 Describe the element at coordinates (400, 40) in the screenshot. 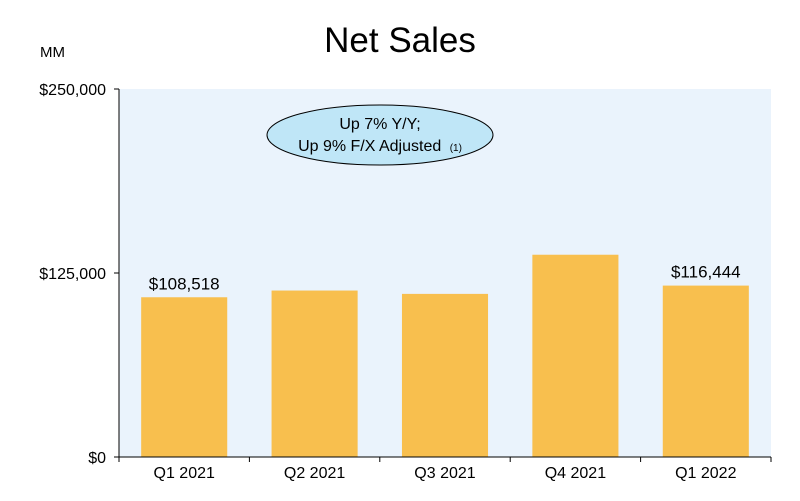

I see `chart-title: Net Sales` at that location.